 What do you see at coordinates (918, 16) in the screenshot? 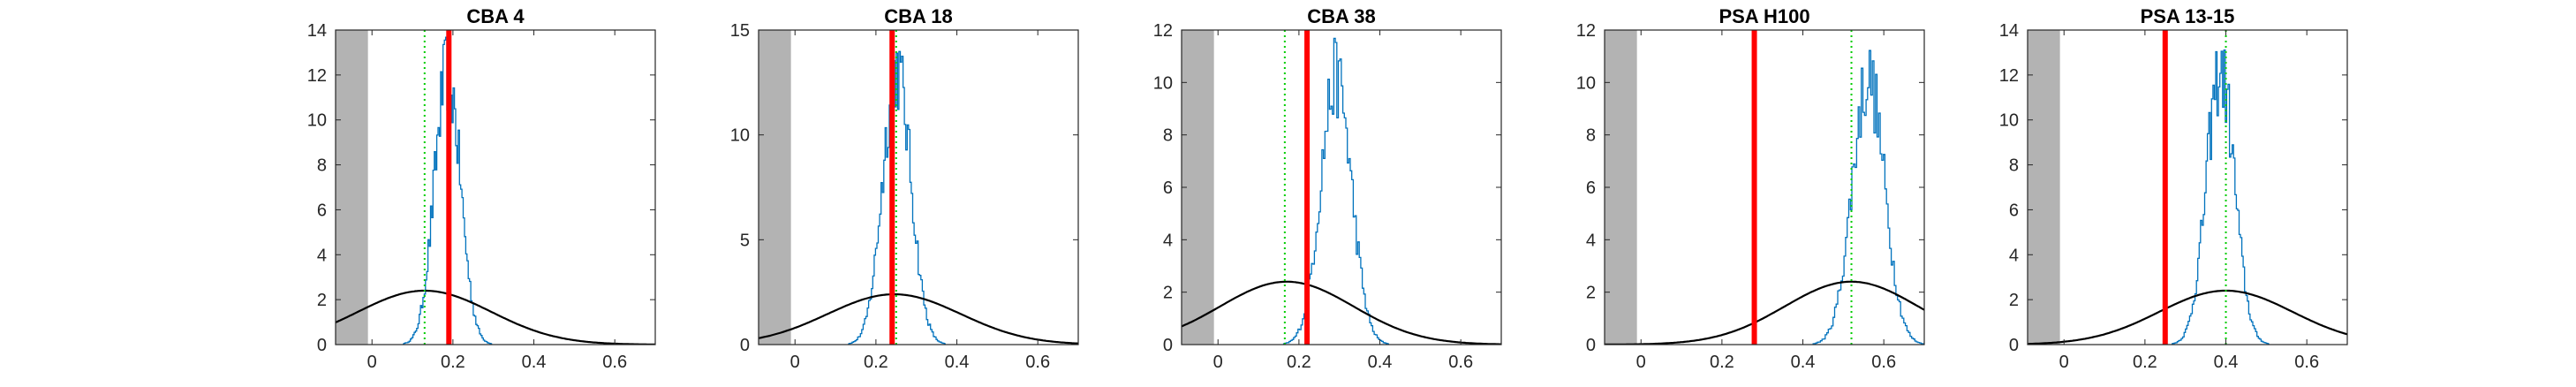
I see `panel-title: CBA 18` at bounding box center [918, 16].